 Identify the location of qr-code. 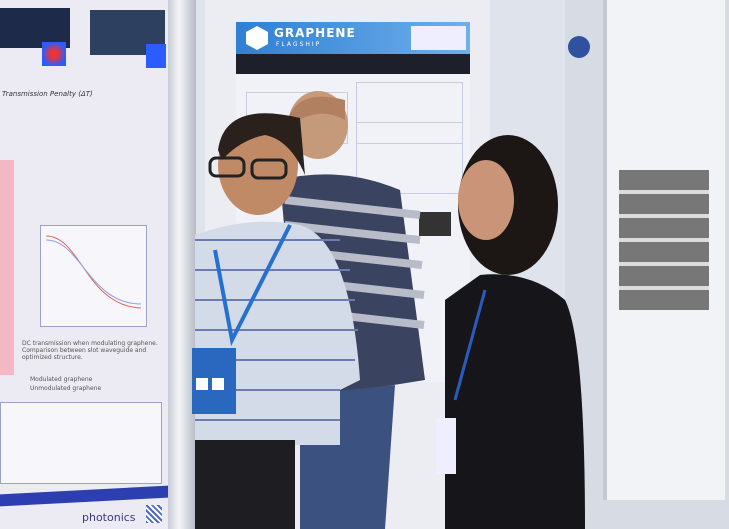
(154, 514).